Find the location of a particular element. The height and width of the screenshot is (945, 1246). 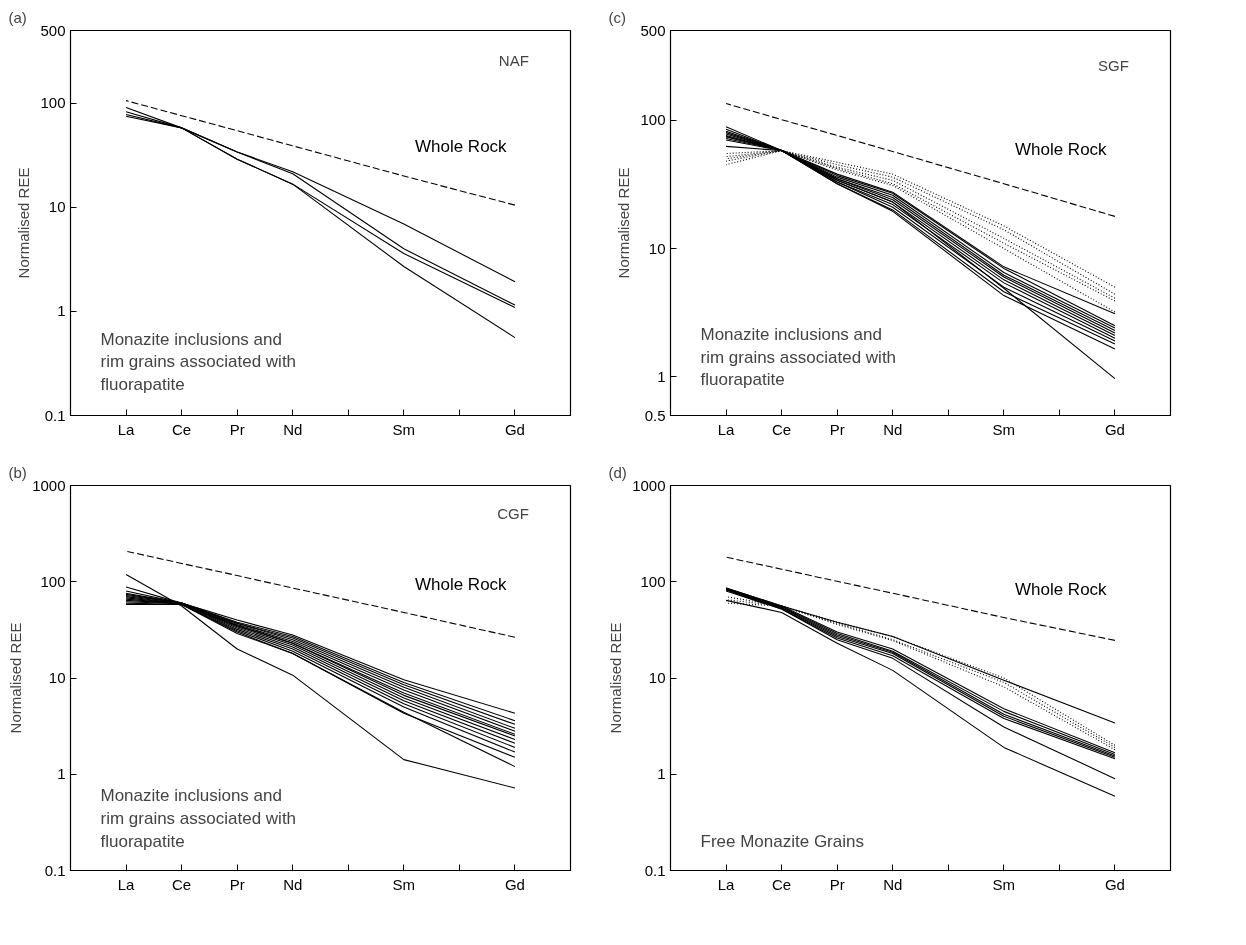

chart-title: (a) is located at coordinates (17, 17).